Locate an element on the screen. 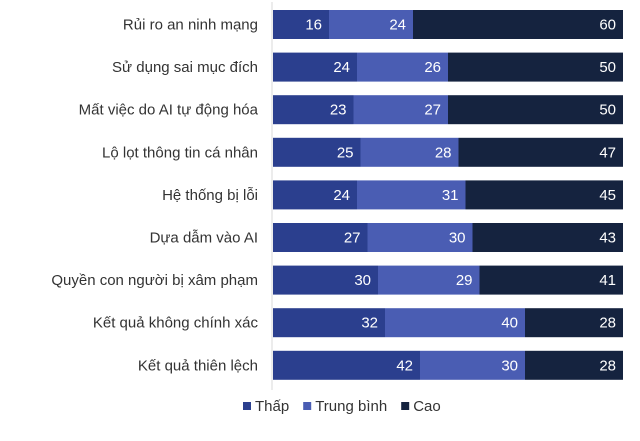 Image resolution: width=640 pixels, height=441 pixels. category-label: Kết quả thiên lệch is located at coordinates (198, 365).